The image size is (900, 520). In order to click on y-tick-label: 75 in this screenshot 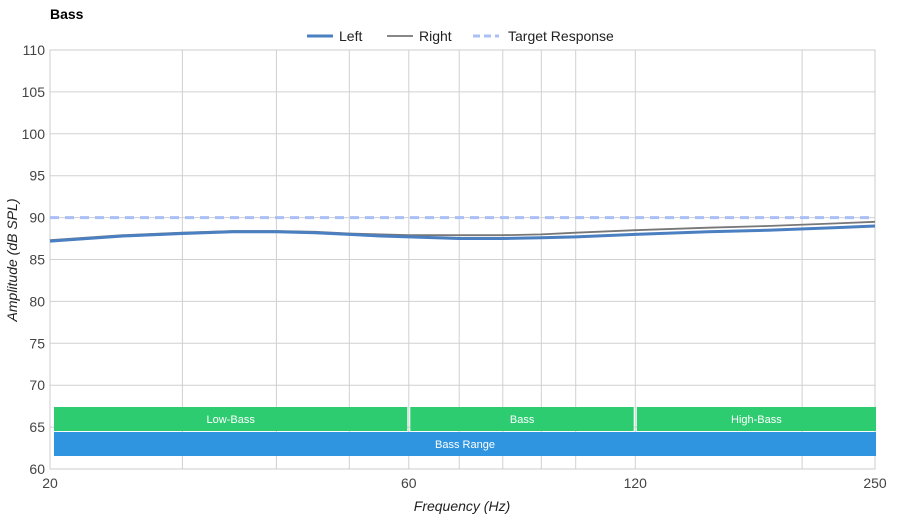, I will do `click(37, 343)`.